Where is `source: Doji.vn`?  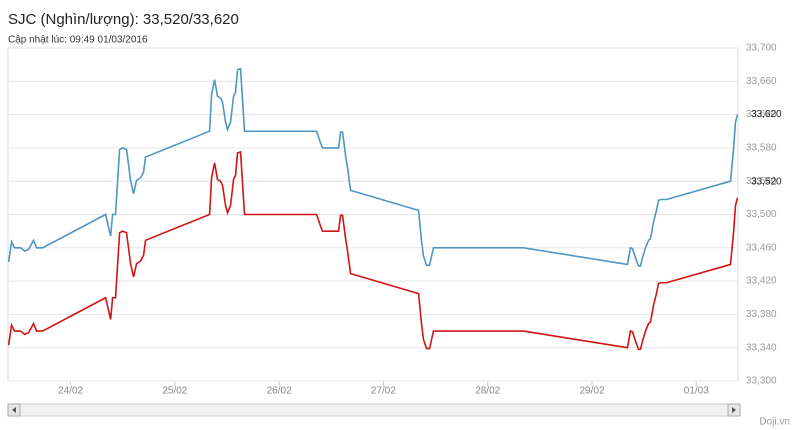 source: Doji.vn is located at coordinates (774, 422).